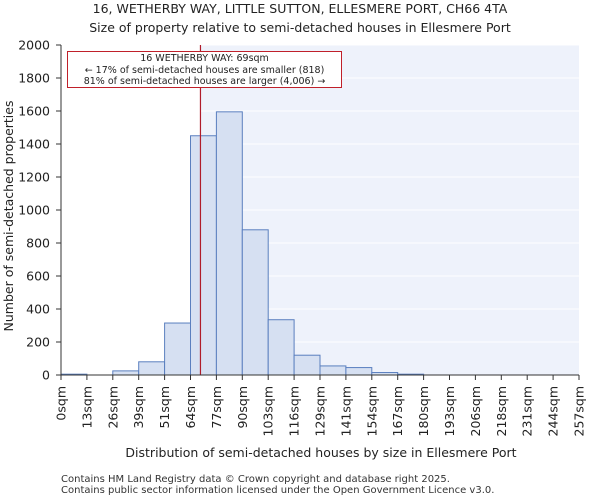 The height and width of the screenshot is (500, 600). Describe the element at coordinates (86, 407) in the screenshot. I see `x-tick-label: 13sqm` at that location.